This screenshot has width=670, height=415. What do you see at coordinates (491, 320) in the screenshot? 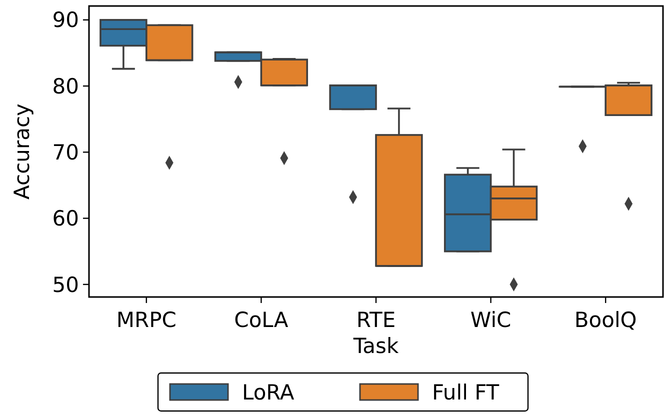
I see `x-tick-label: WiC` at bounding box center [491, 320].